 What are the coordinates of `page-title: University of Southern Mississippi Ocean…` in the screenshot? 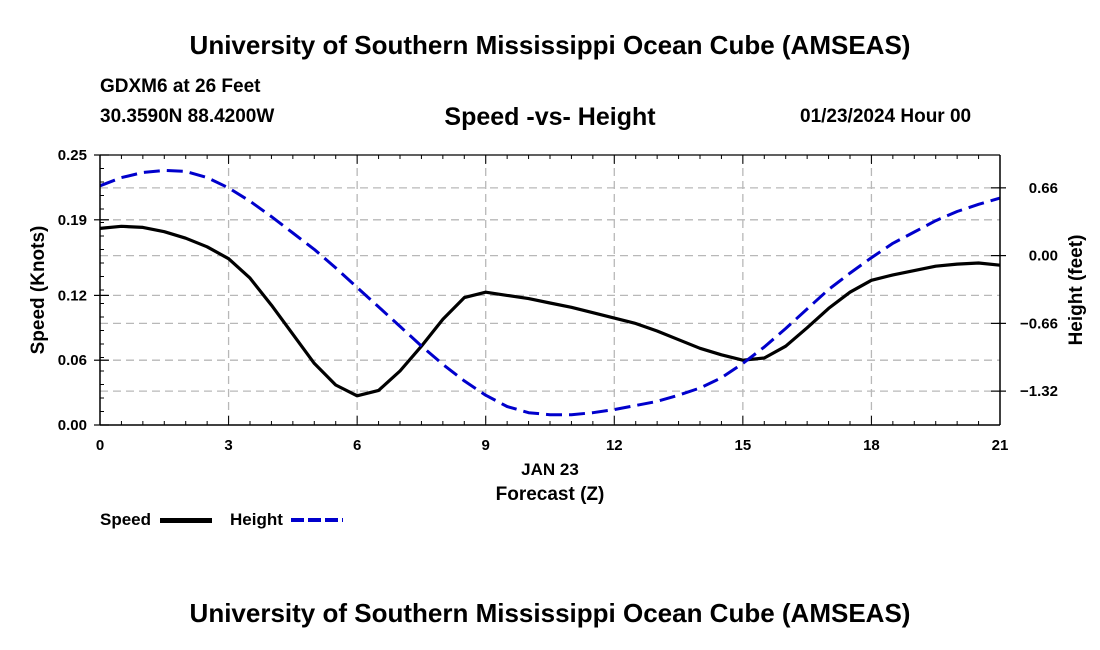 It's located at (550, 45).